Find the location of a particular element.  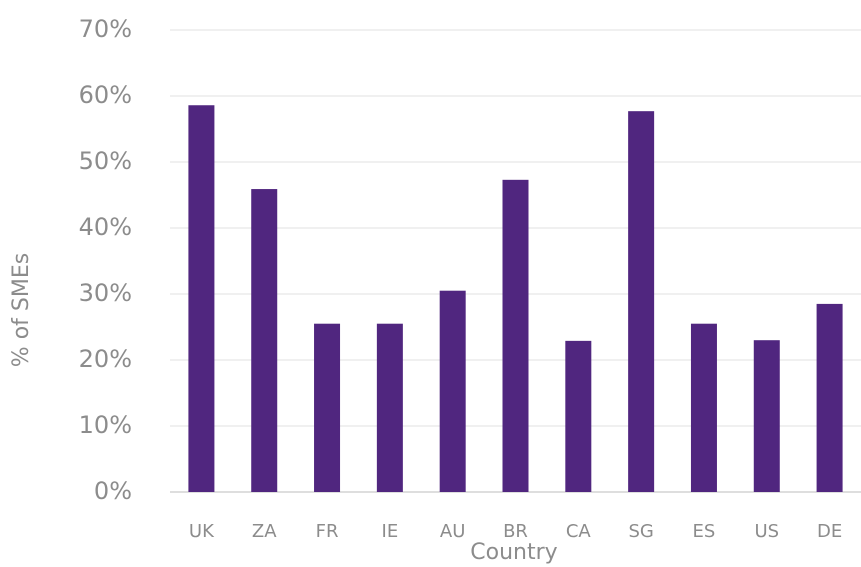

y-tick-label: 40% is located at coordinates (105, 227).